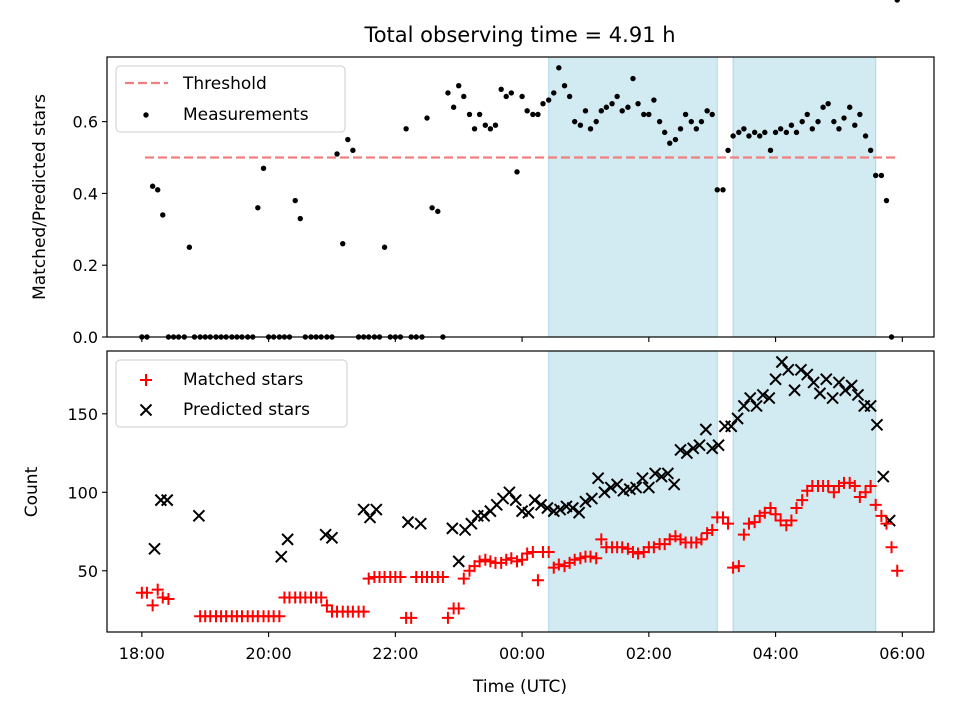  I want to click on legend-matched-label: Matched stars, so click(243, 380).